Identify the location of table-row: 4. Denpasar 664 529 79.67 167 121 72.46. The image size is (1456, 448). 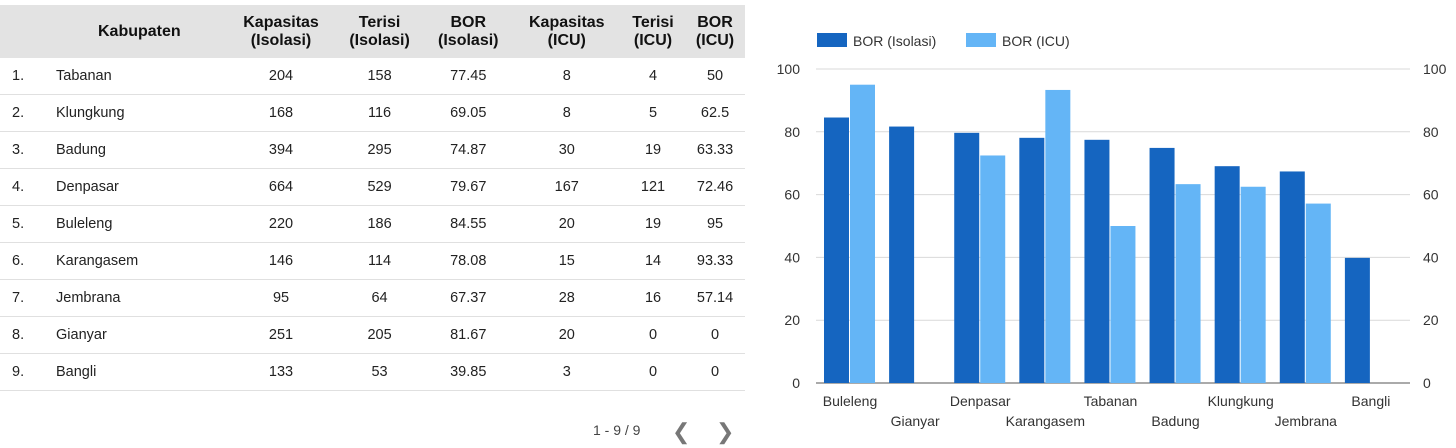
(372, 187).